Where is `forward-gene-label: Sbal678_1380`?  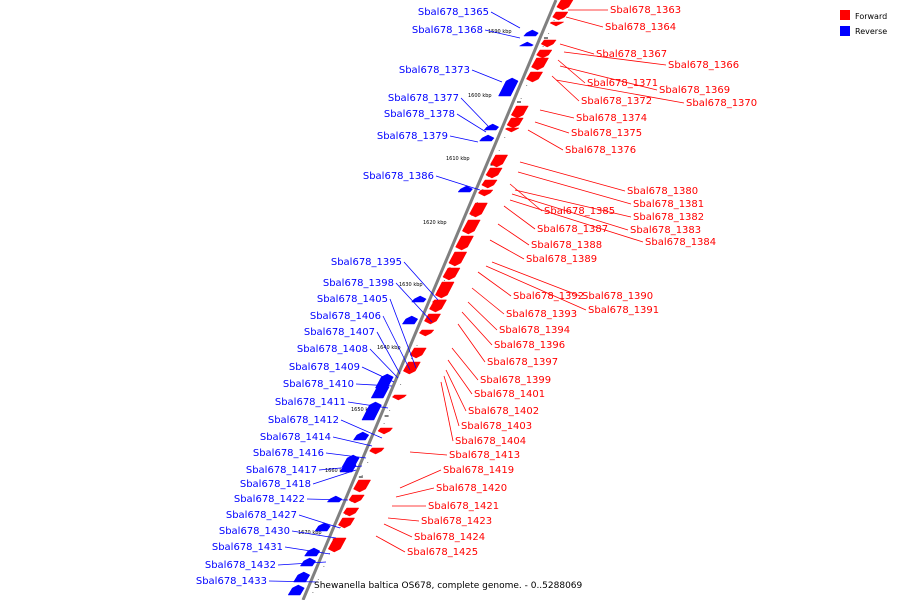
forward-gene-label: Sbal678_1380 is located at coordinates (662, 191).